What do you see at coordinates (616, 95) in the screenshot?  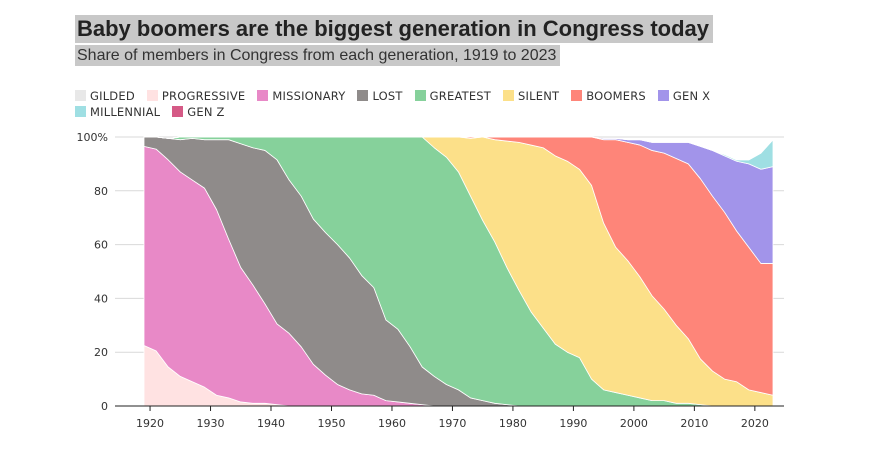 I see `legend-label: BOOMERS` at bounding box center [616, 95].